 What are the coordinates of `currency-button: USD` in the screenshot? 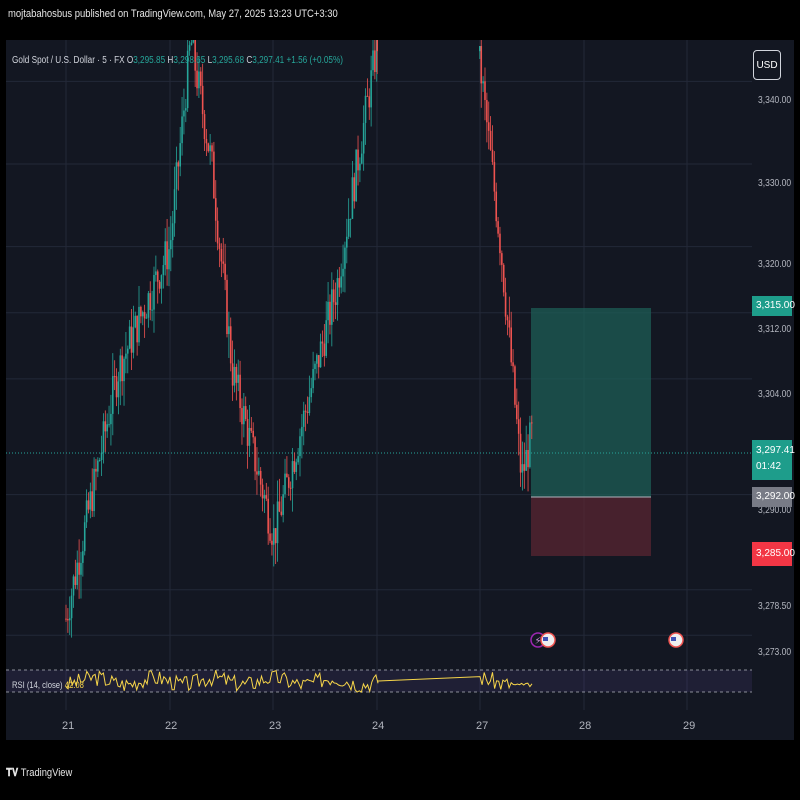 It's located at (767, 65).